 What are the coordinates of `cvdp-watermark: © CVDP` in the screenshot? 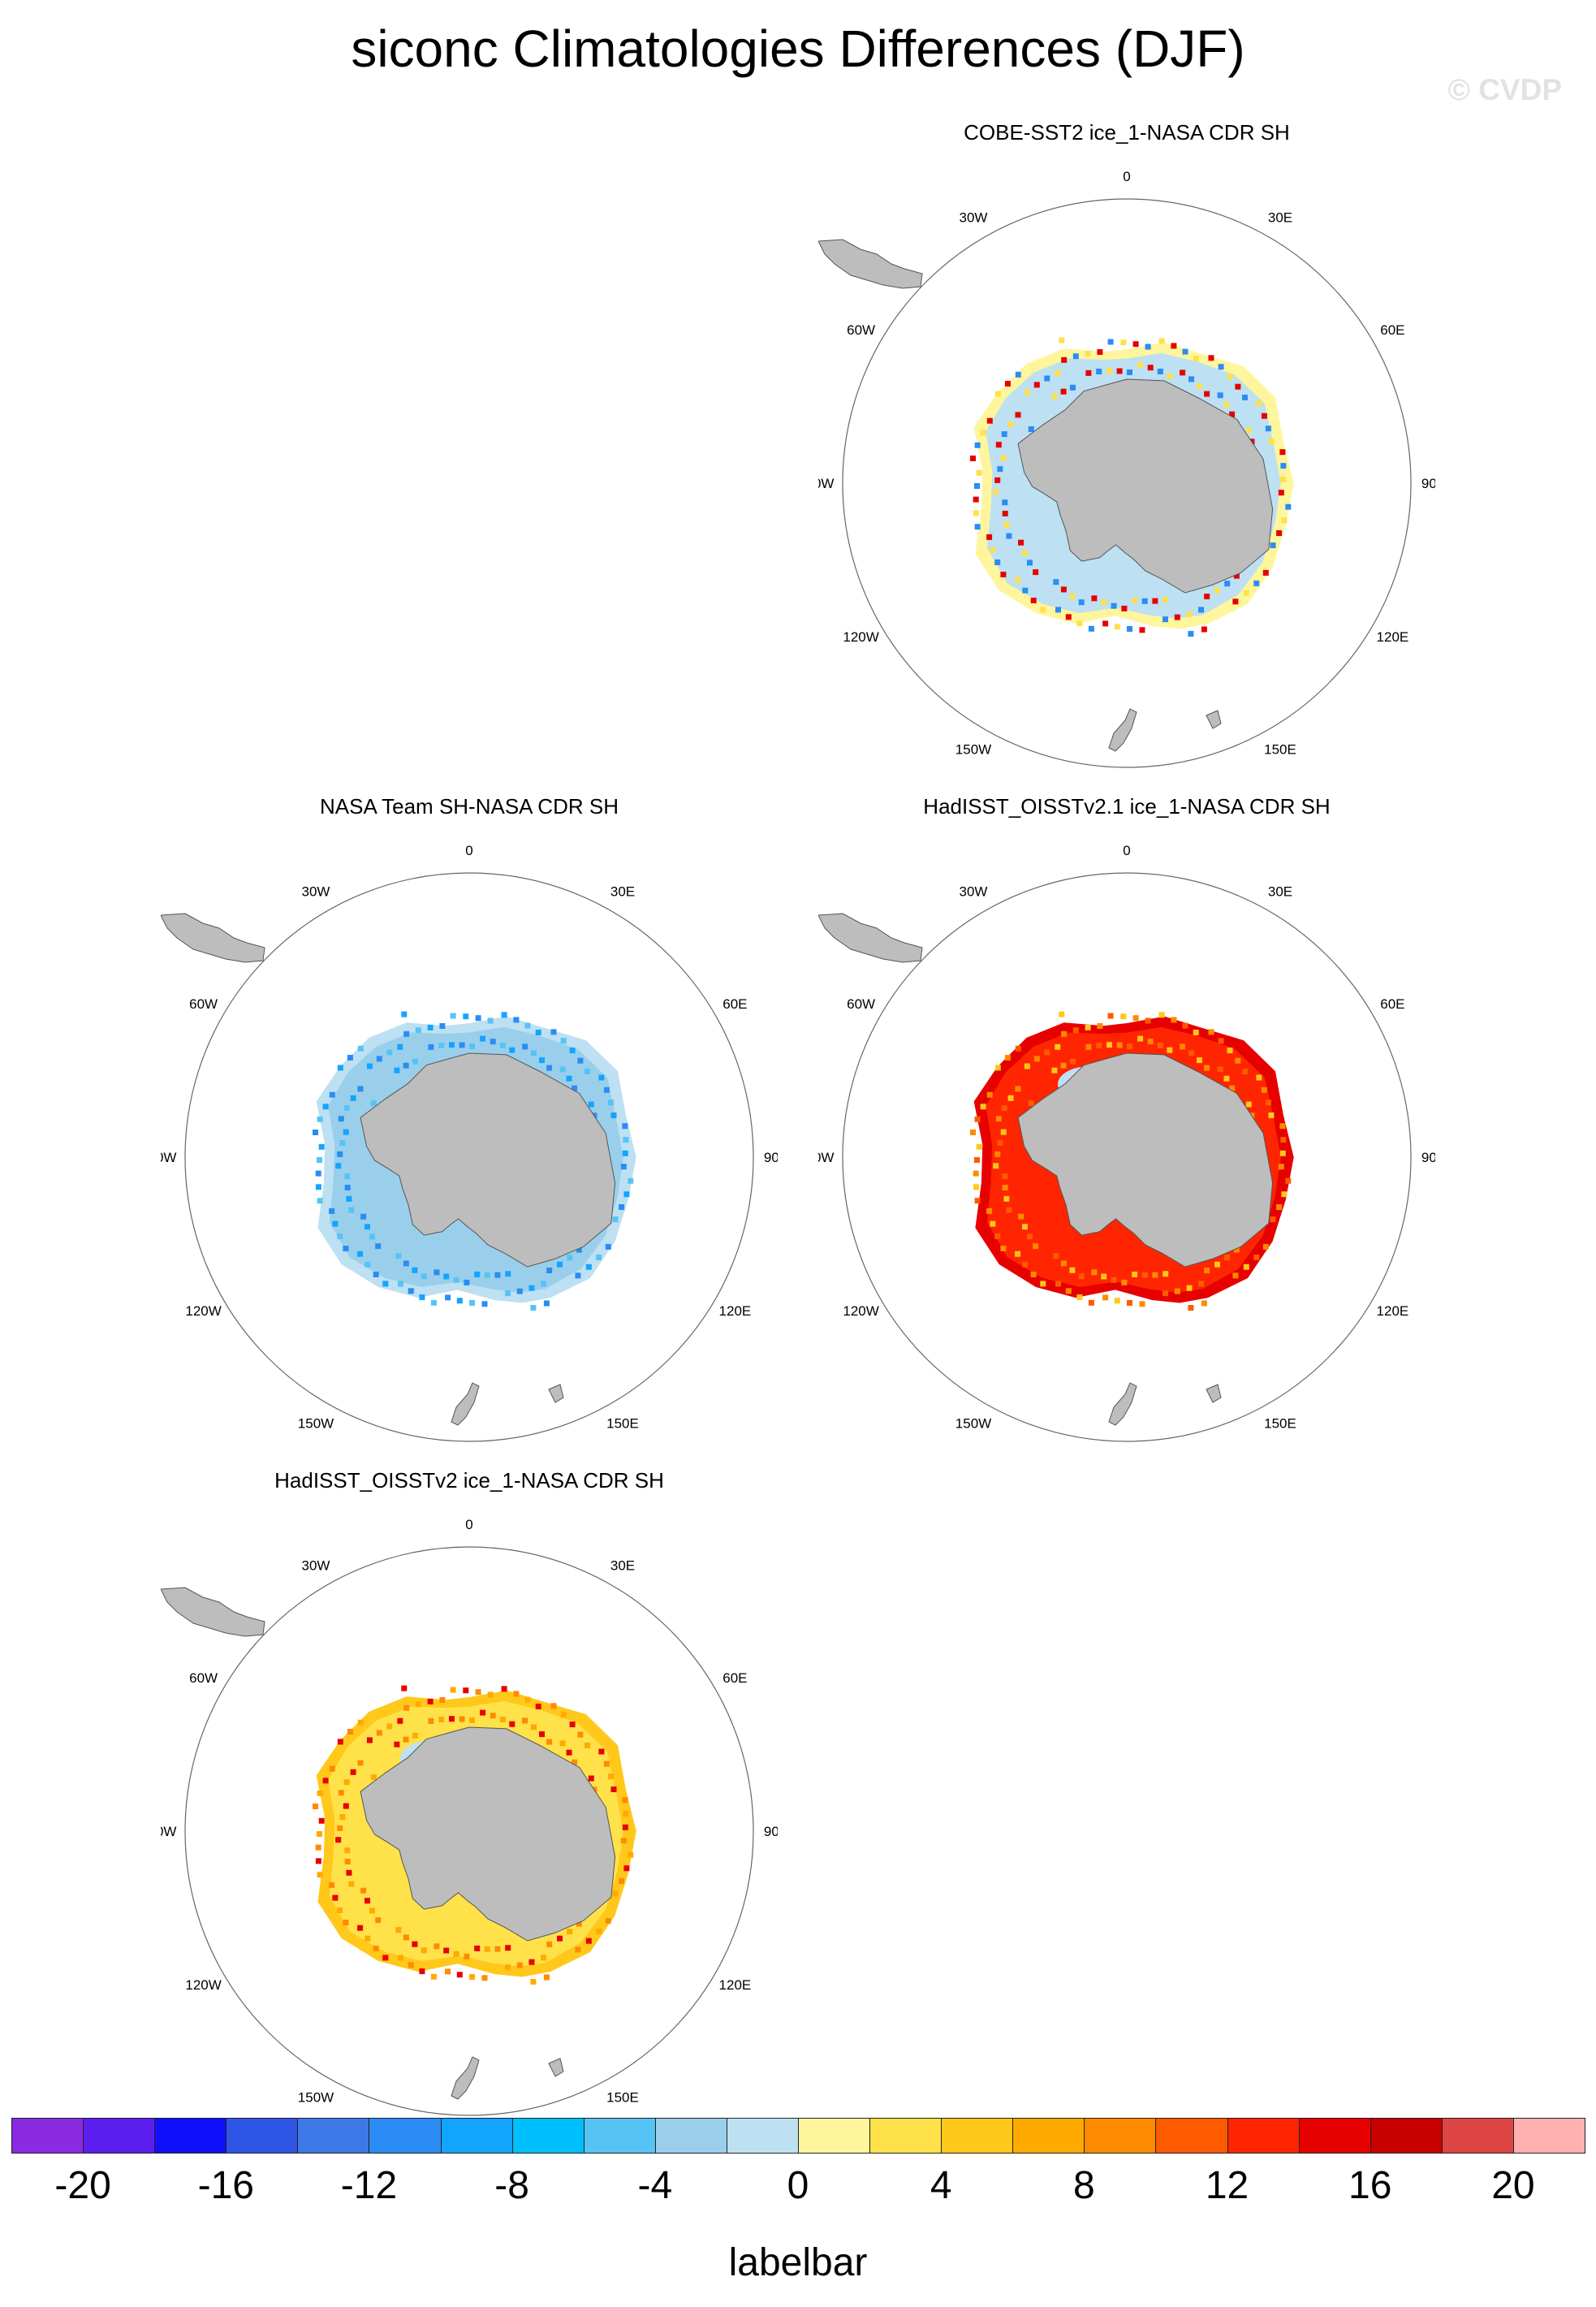 It's located at (1504, 89).